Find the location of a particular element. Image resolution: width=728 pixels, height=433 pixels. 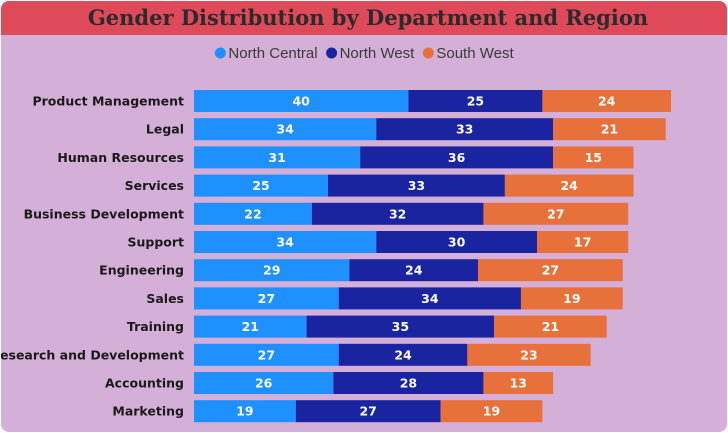

bar-sales-north-west is located at coordinates (429, 298).